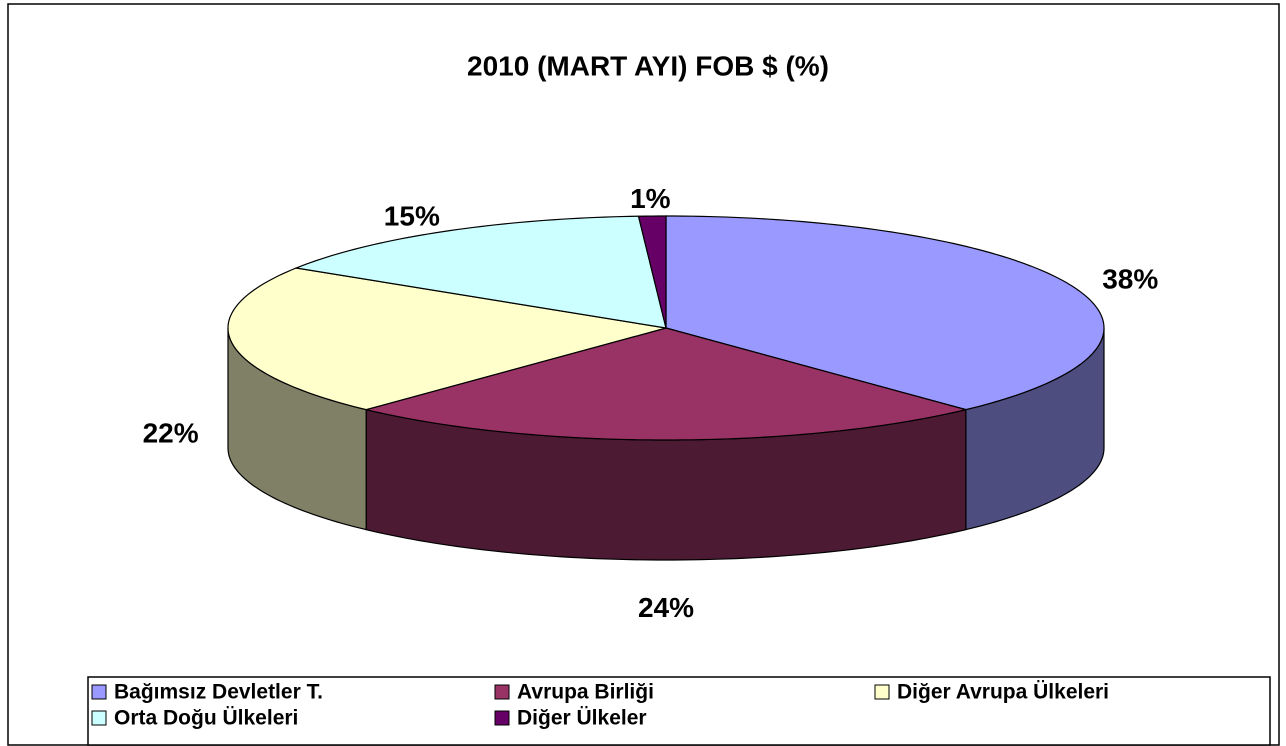 The width and height of the screenshot is (1286, 746). What do you see at coordinates (582, 718) in the screenshot?
I see `legend-label: Diğer Ülkeler` at bounding box center [582, 718].